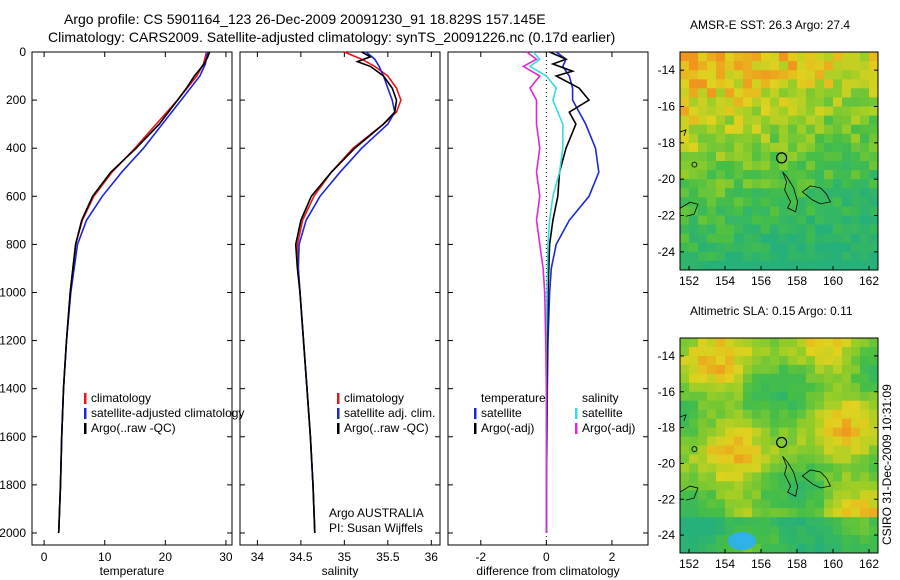 The height and width of the screenshot is (580, 900). Describe the element at coordinates (782, 158) in the screenshot. I see `sst-map-argo-marker` at that location.